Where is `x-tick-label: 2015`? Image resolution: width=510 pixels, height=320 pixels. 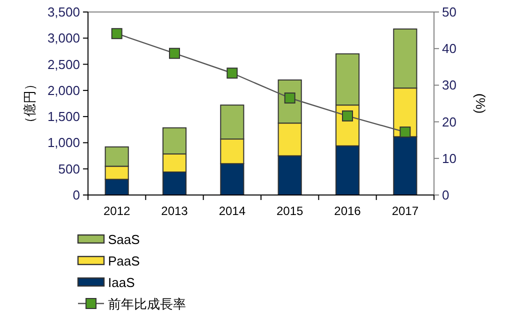
x-tick-label: 2015 is located at coordinates (290, 211).